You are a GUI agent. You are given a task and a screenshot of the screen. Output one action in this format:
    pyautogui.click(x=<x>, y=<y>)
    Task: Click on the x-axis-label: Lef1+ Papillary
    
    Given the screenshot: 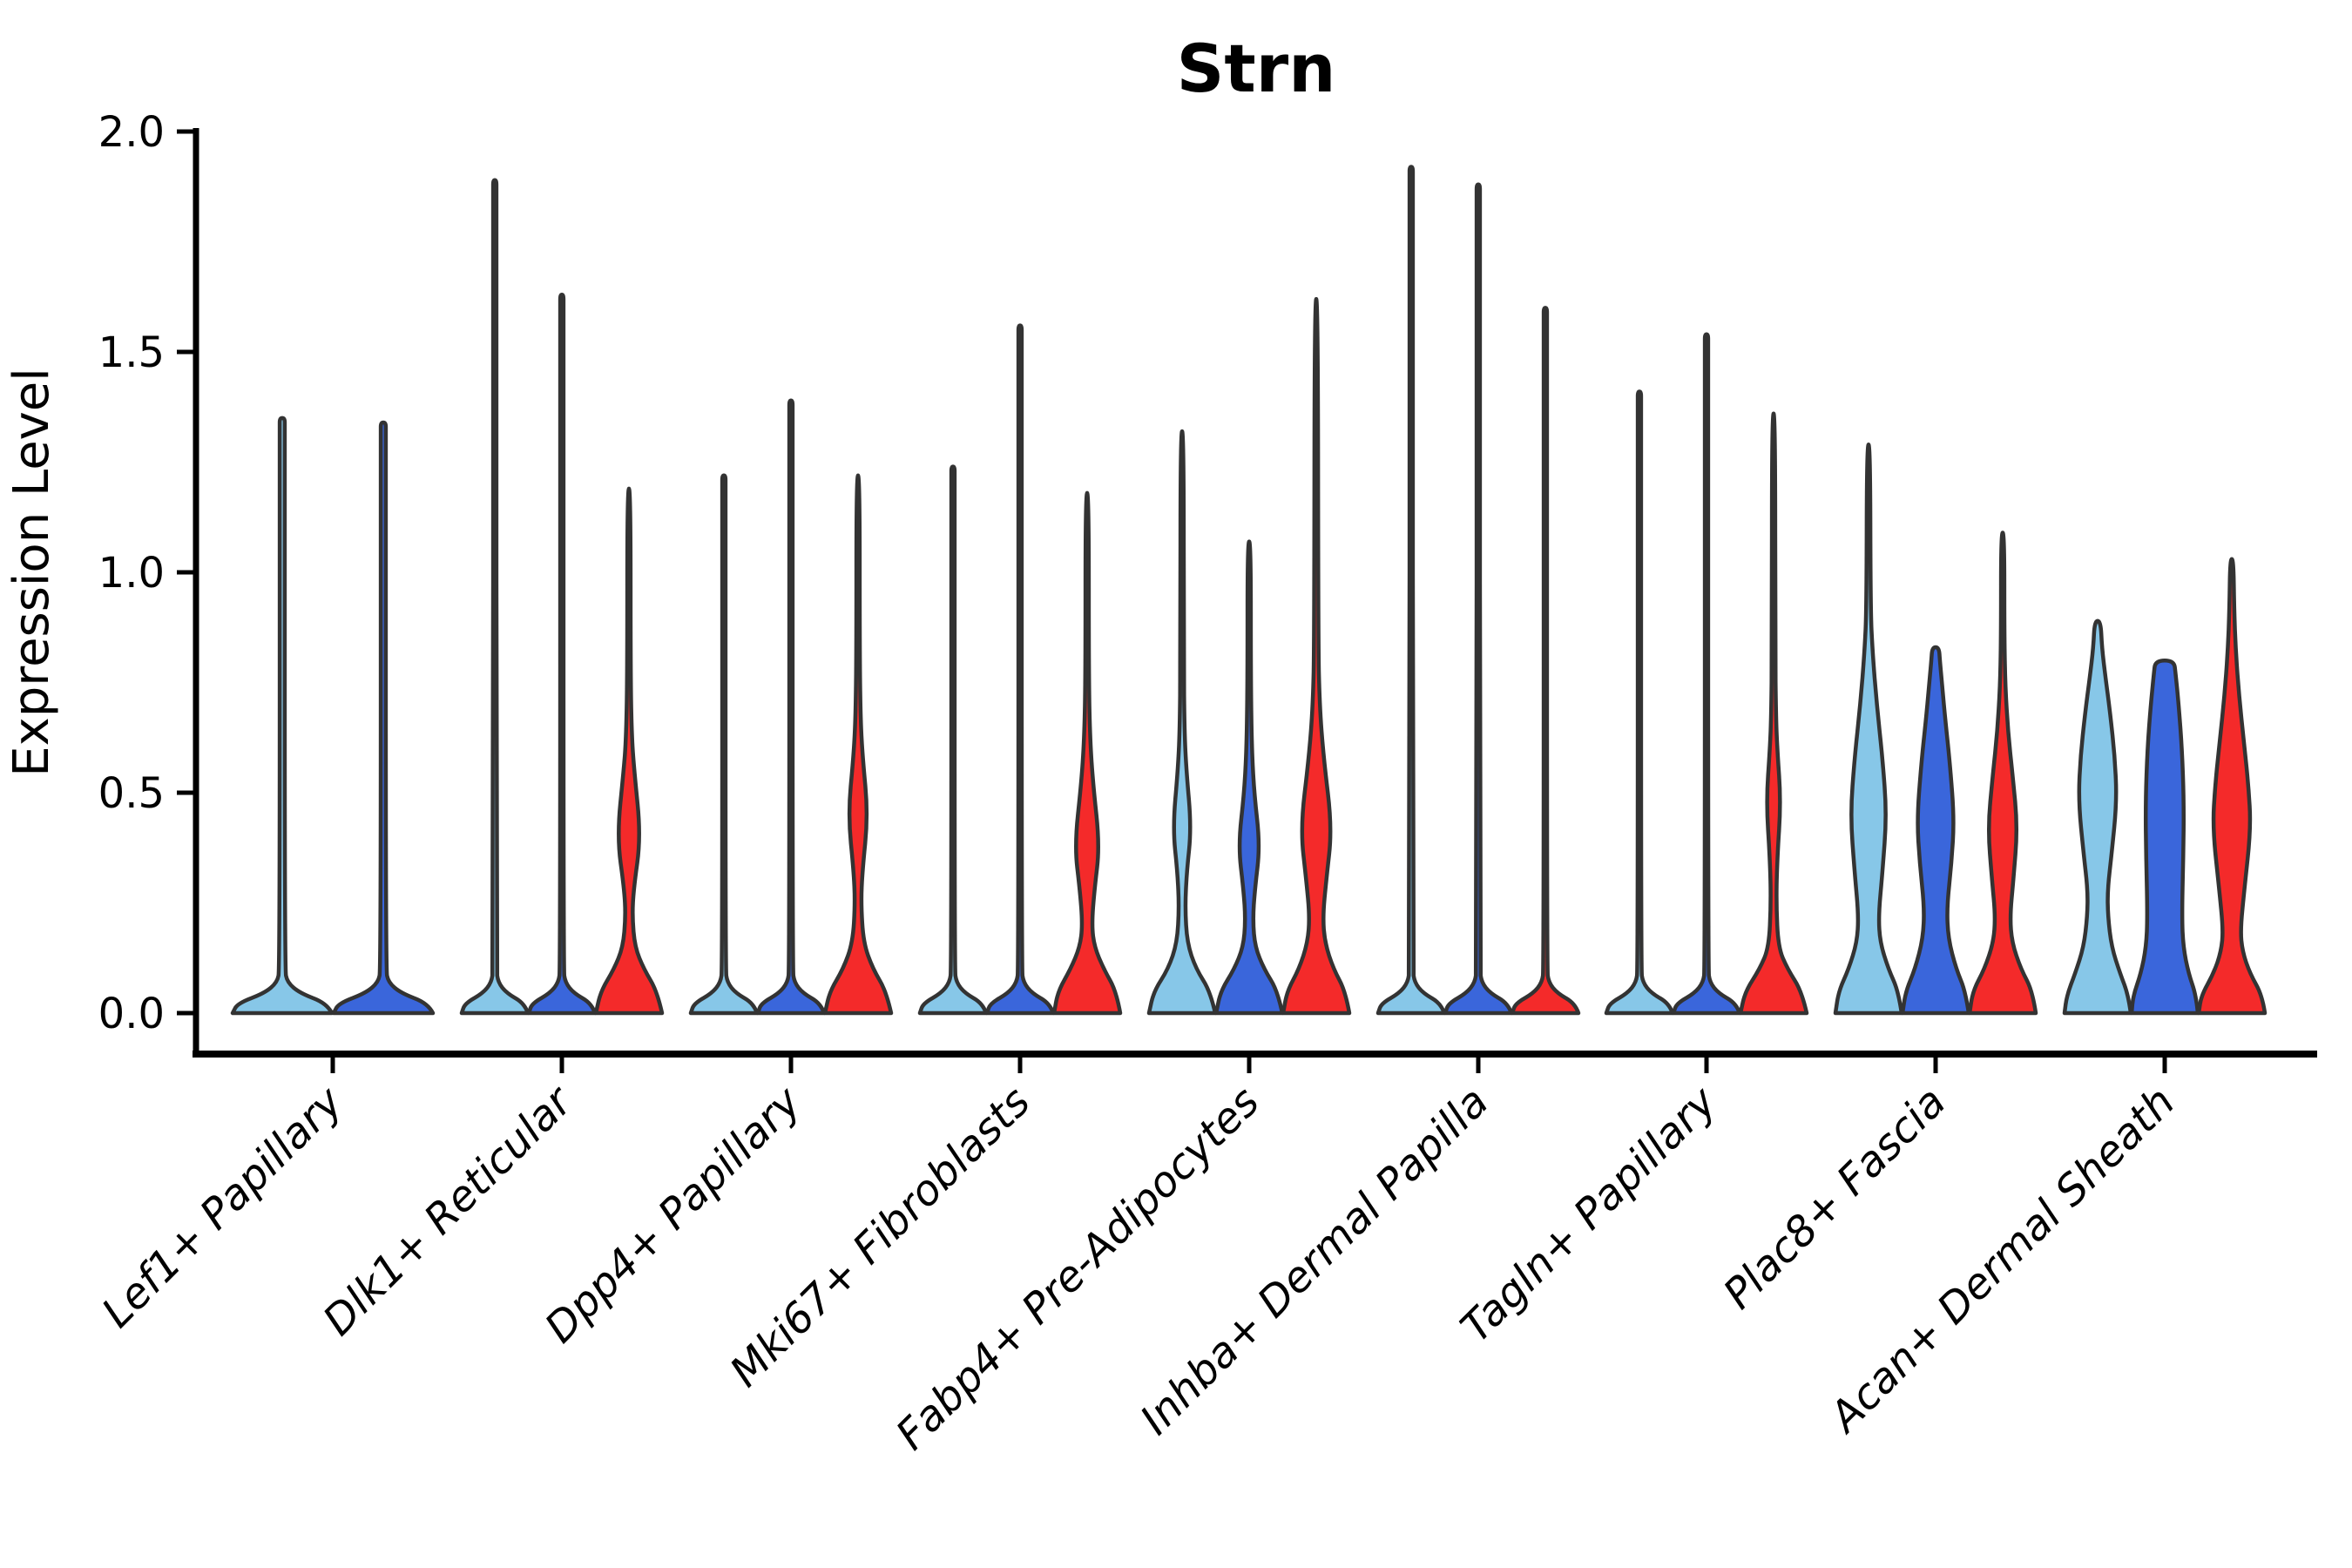 What is the action you would take?
    pyautogui.click(x=222, y=1207)
    